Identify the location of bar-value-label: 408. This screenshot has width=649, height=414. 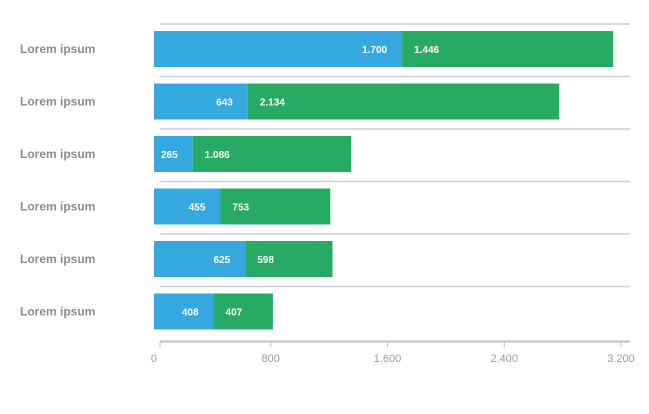
(190, 313).